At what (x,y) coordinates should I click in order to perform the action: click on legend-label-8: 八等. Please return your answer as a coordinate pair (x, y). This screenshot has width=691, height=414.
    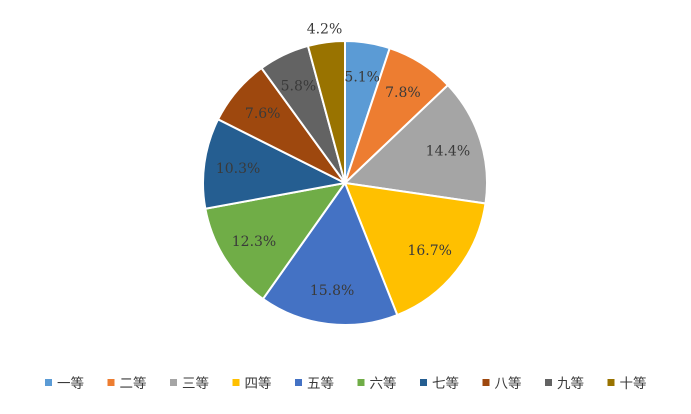
    Looking at the image, I should click on (508, 383).